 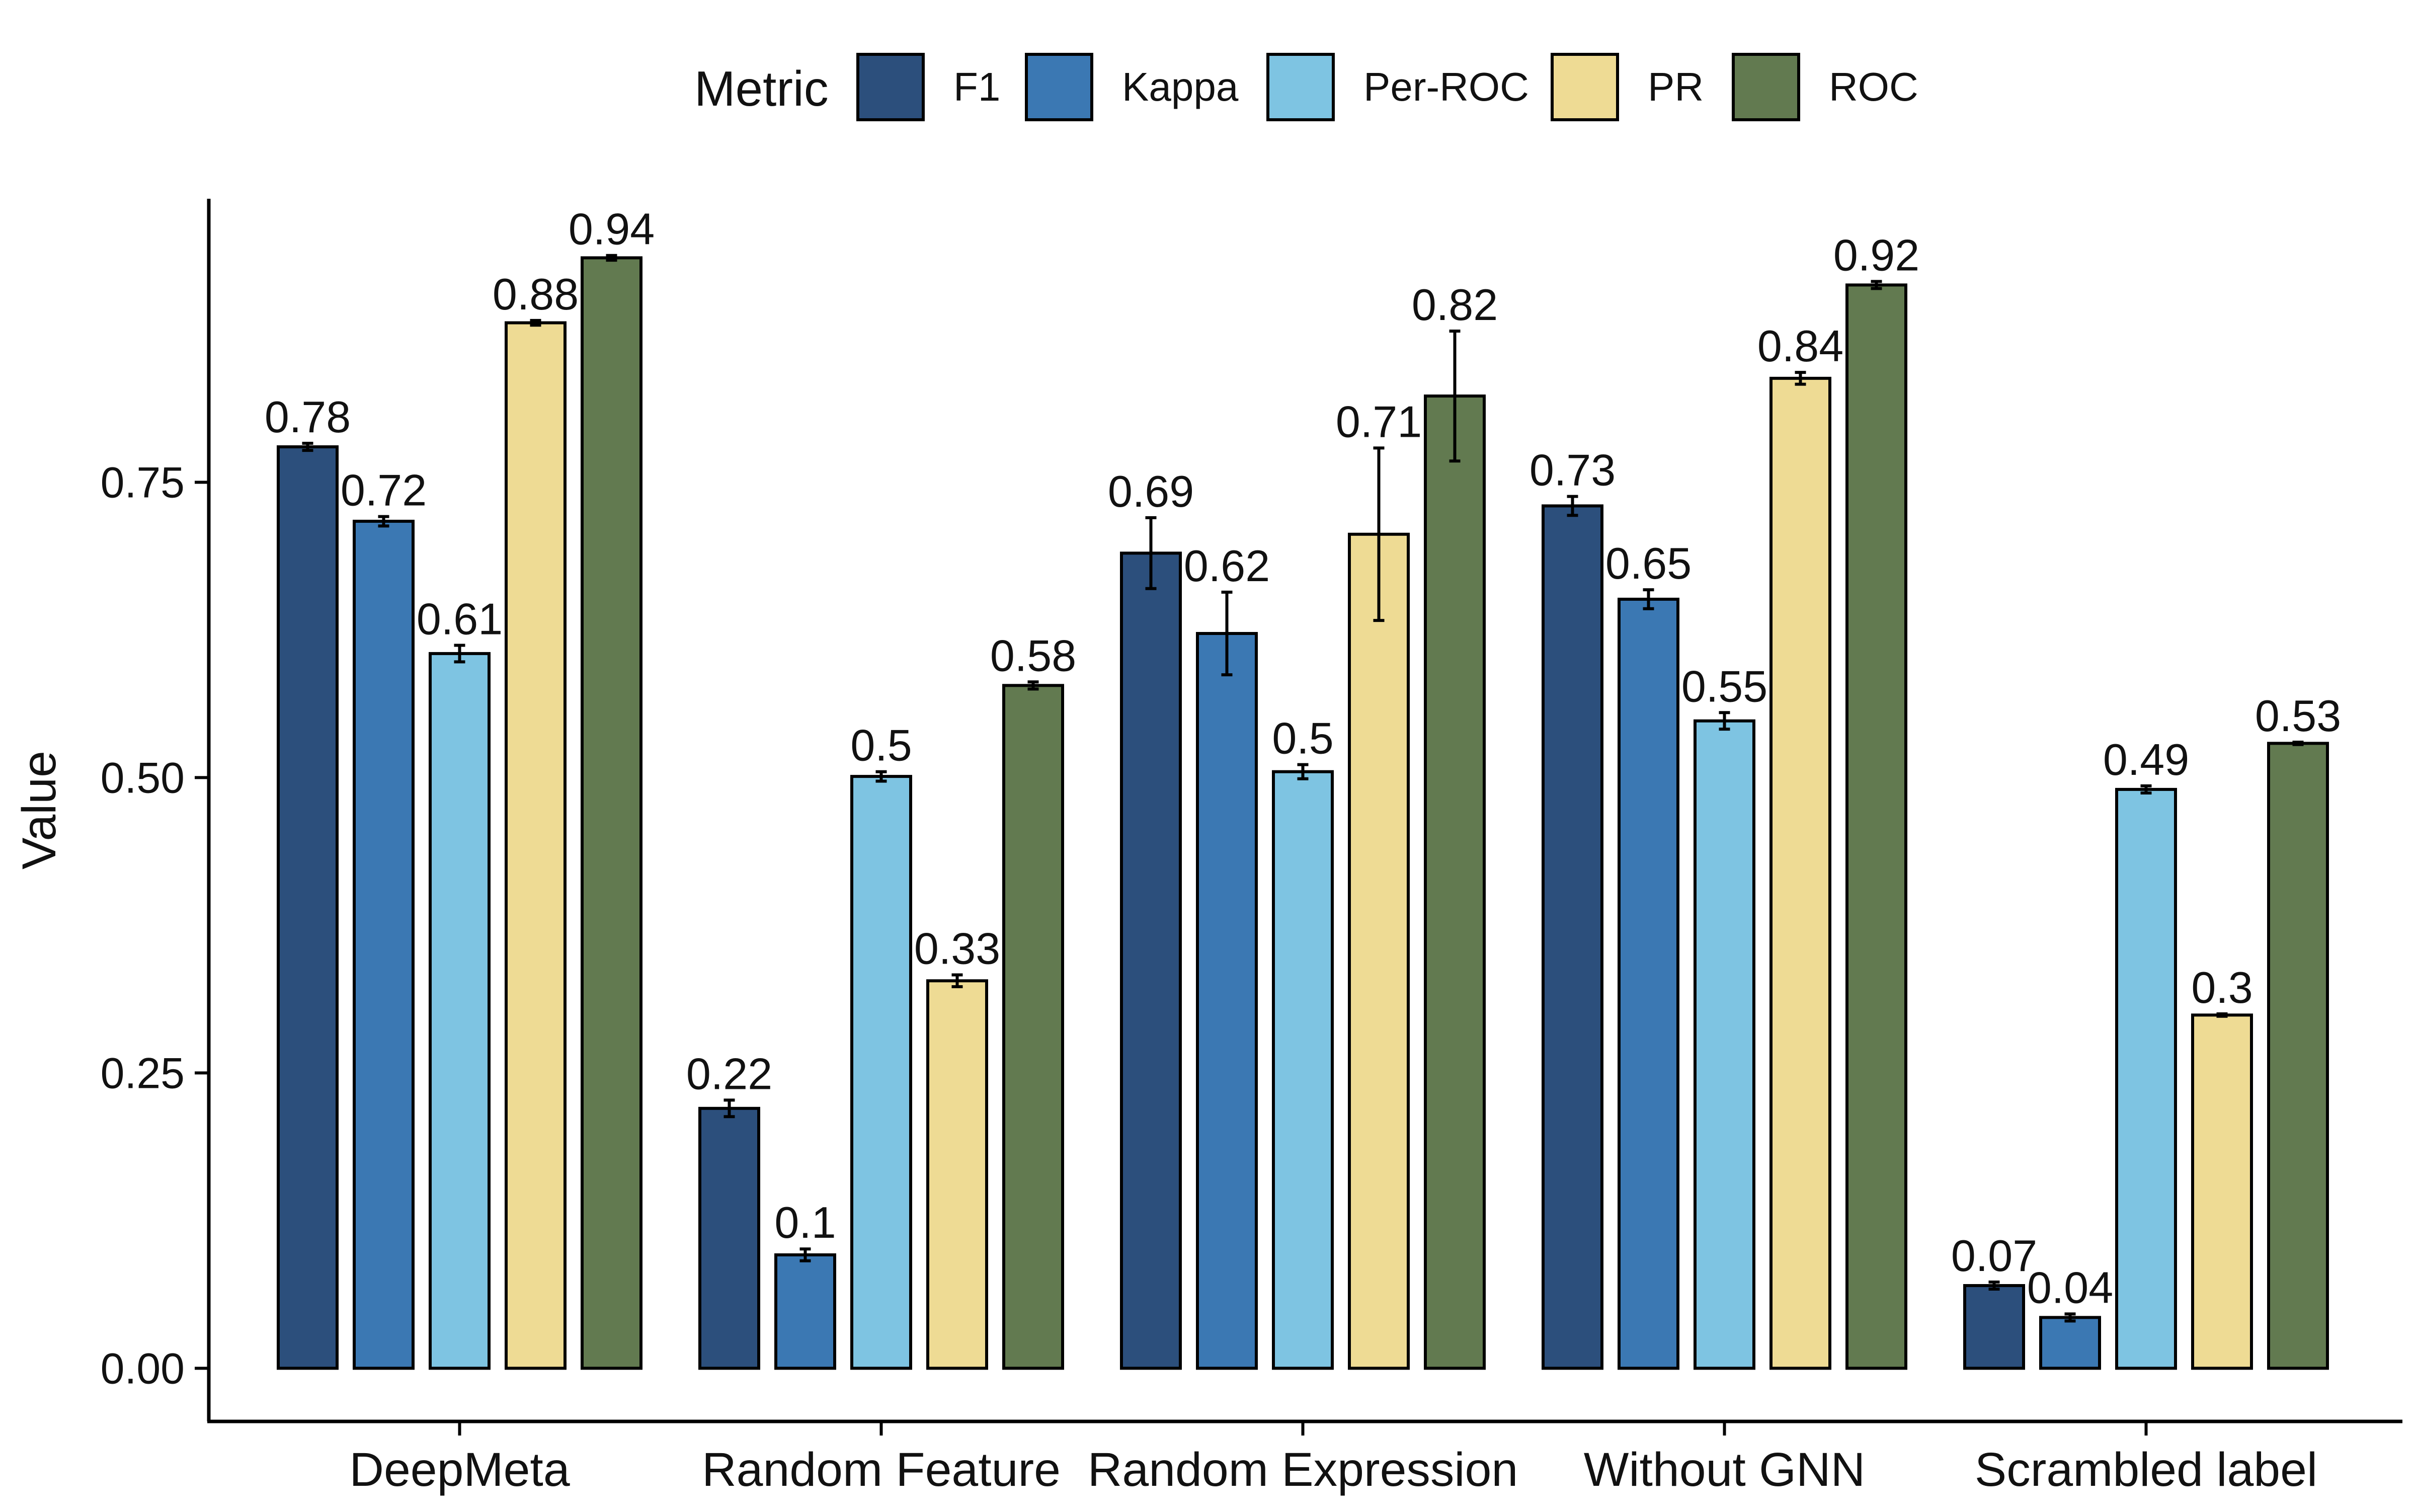 I want to click on x-tick-label: Scrambled label, so click(x=2146, y=1469).